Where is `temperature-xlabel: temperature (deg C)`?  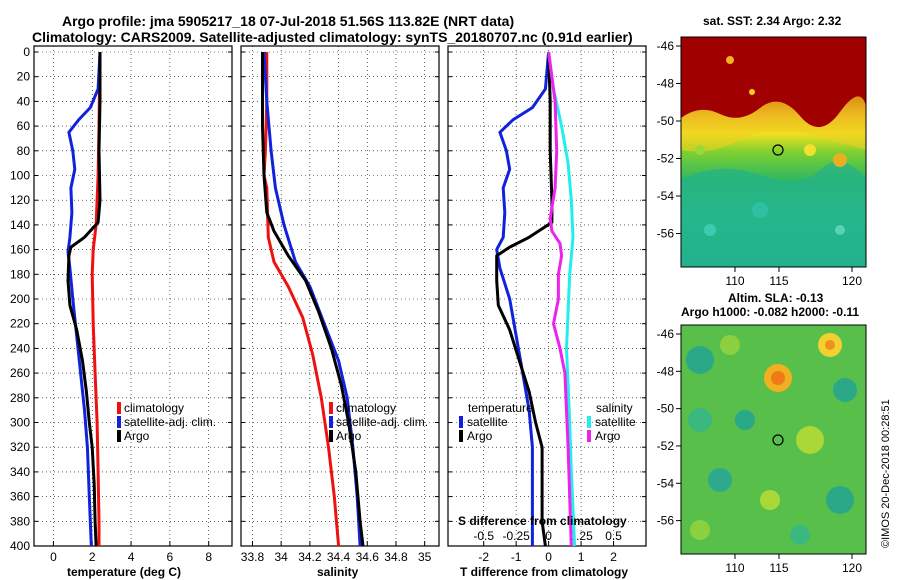 temperature-xlabel: temperature (deg C) is located at coordinates (124, 572).